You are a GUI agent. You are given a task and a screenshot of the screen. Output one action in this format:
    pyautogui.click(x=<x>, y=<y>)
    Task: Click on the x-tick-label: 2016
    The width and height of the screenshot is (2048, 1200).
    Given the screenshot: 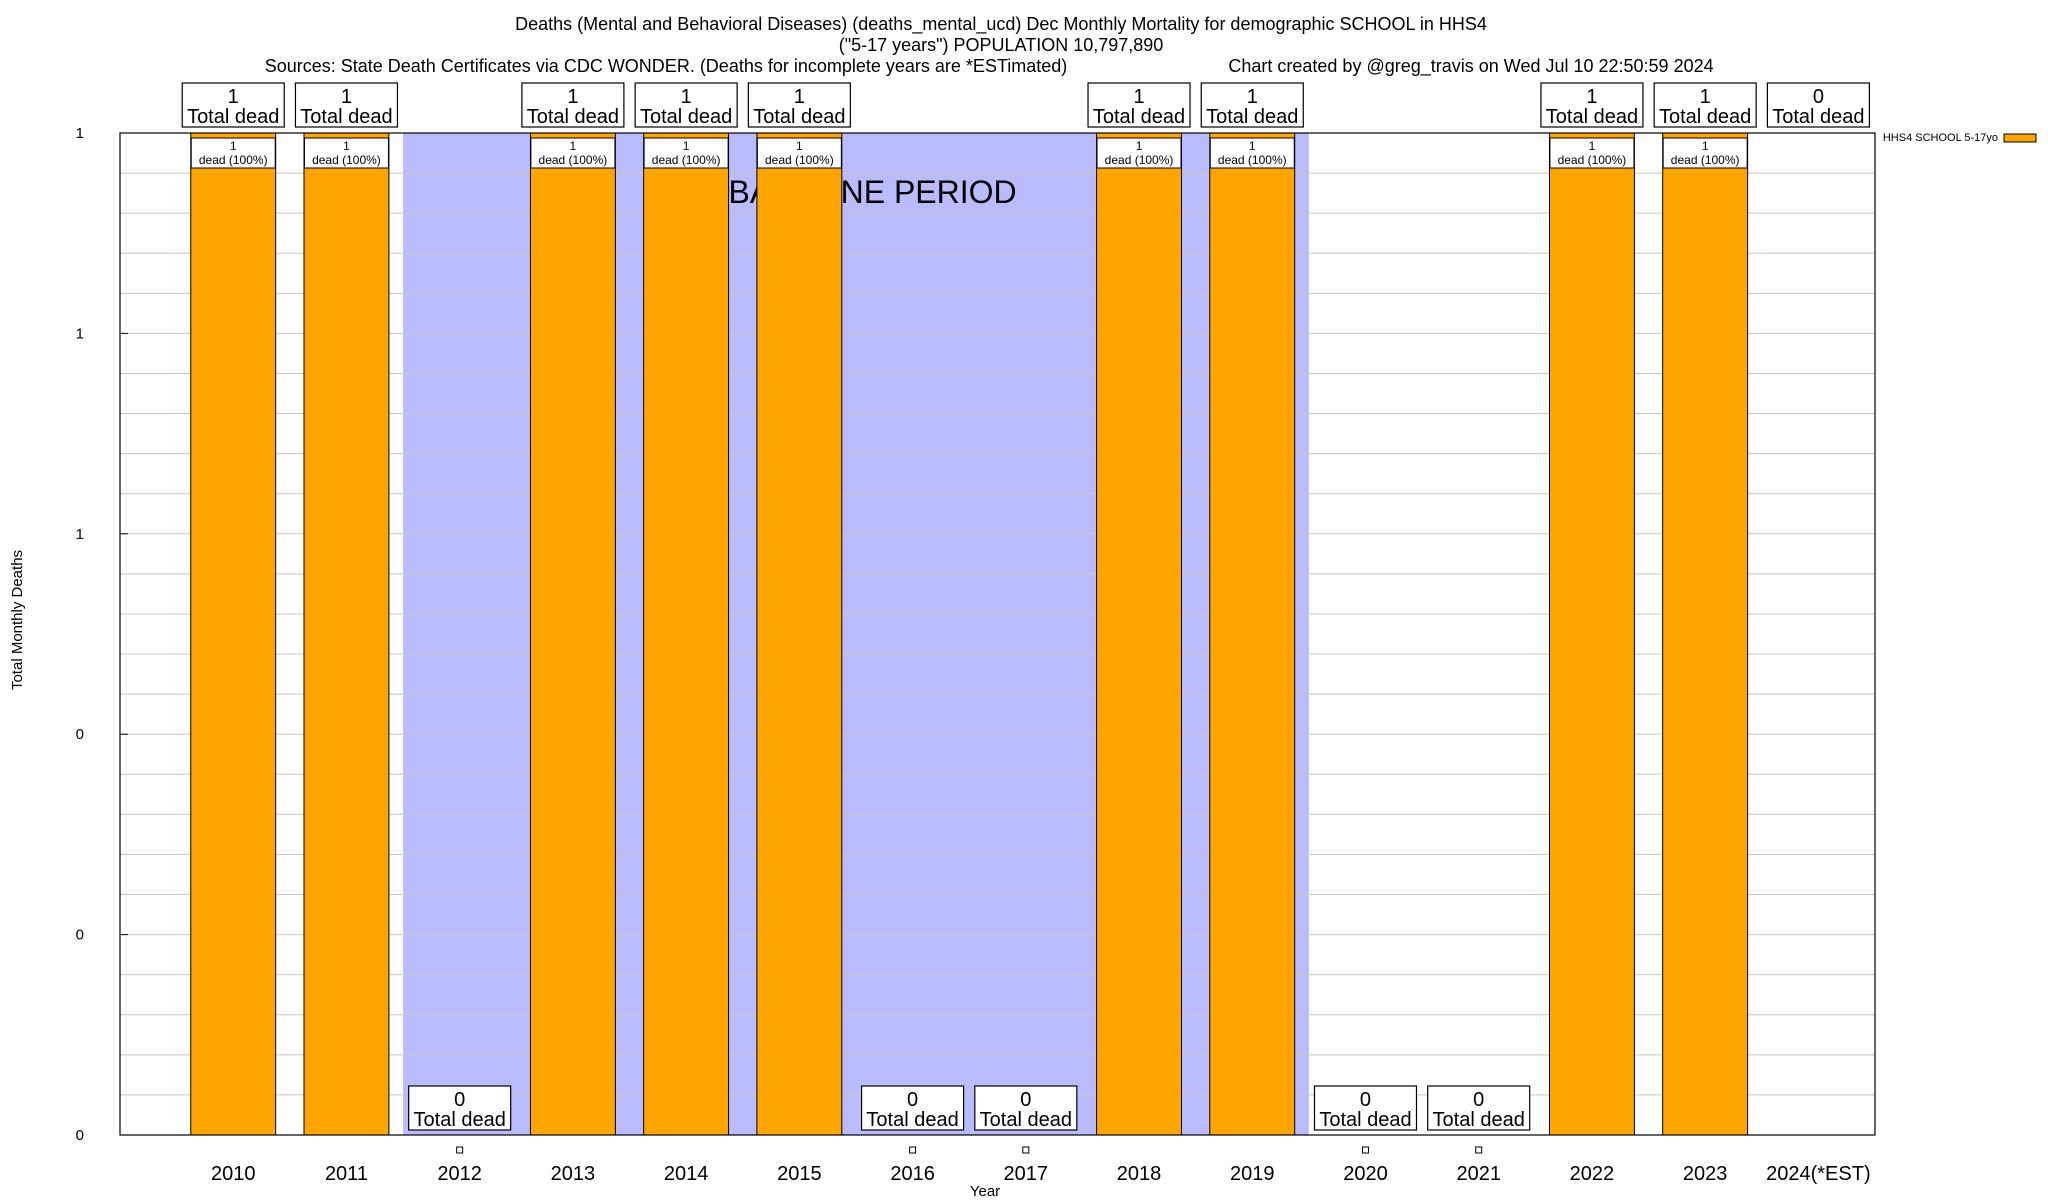 What is the action you would take?
    pyautogui.click(x=912, y=1174)
    